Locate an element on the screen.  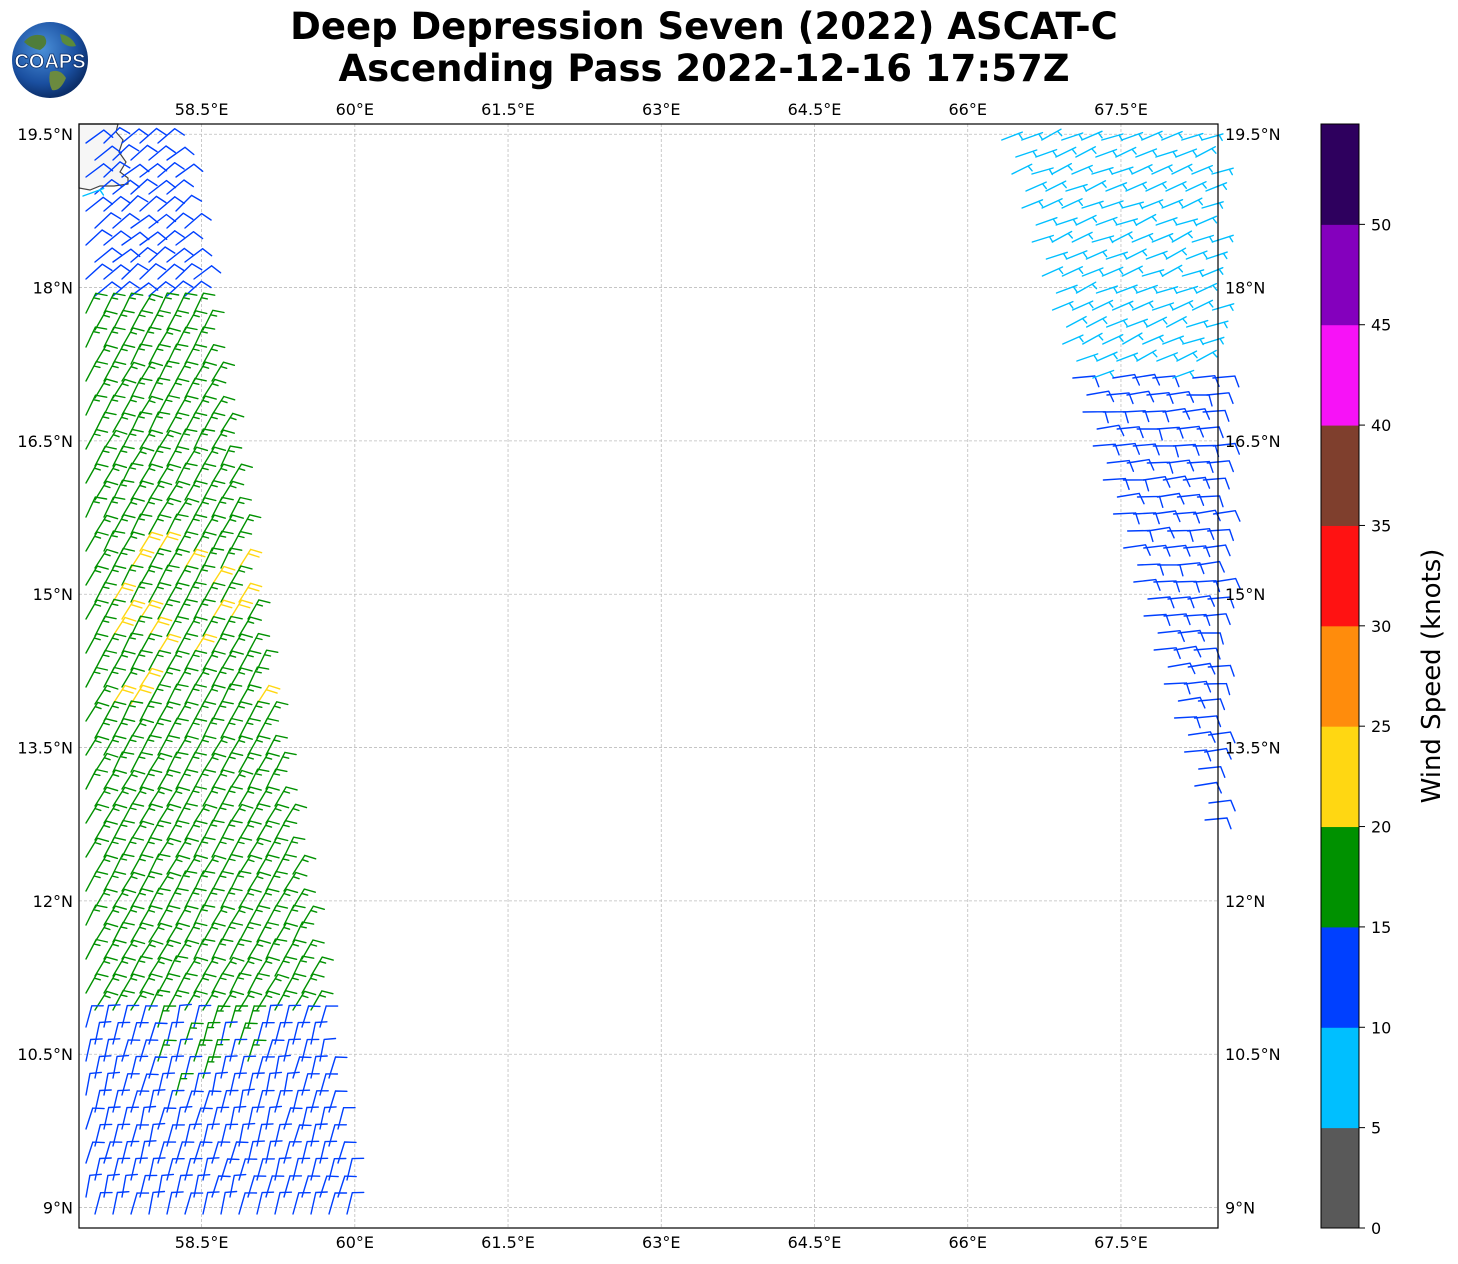
lat-tick-left: 13.5°N is located at coordinates (45, 748).